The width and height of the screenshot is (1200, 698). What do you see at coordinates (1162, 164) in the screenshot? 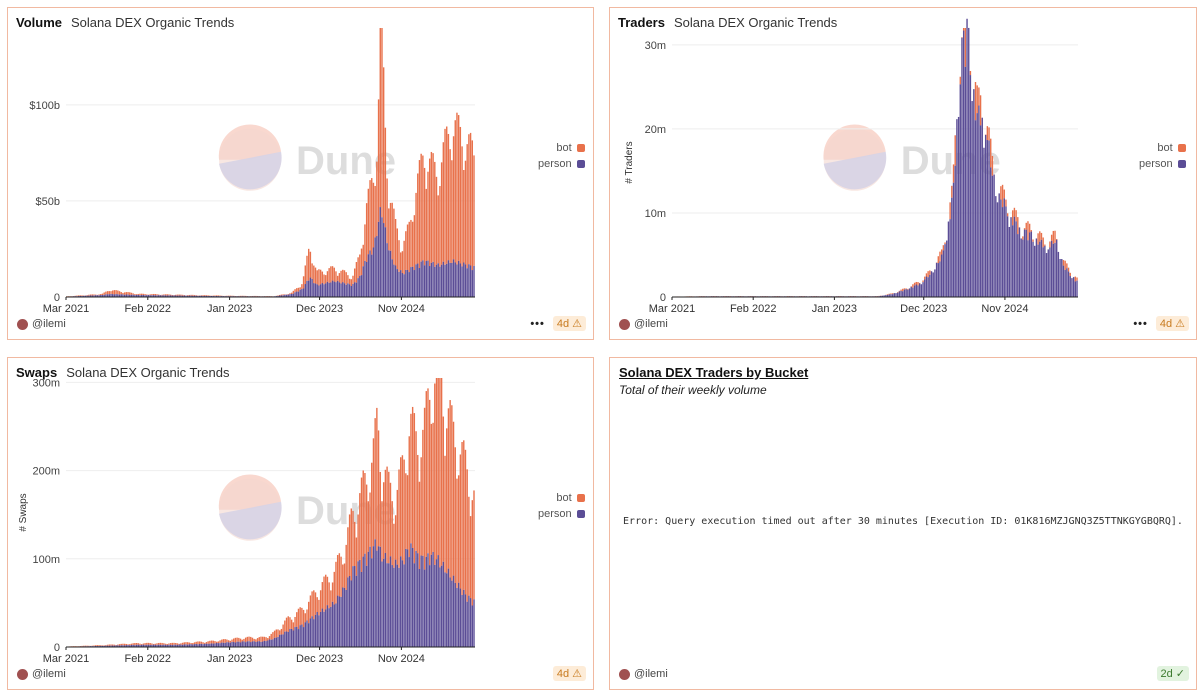
I see `legend-person: person` at bounding box center [1162, 164].